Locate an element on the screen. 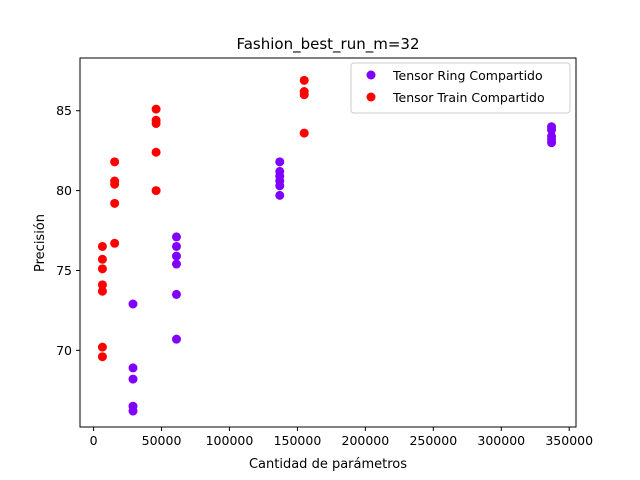 The width and height of the screenshot is (640, 480). x-tick-label: 350000 is located at coordinates (569, 440).